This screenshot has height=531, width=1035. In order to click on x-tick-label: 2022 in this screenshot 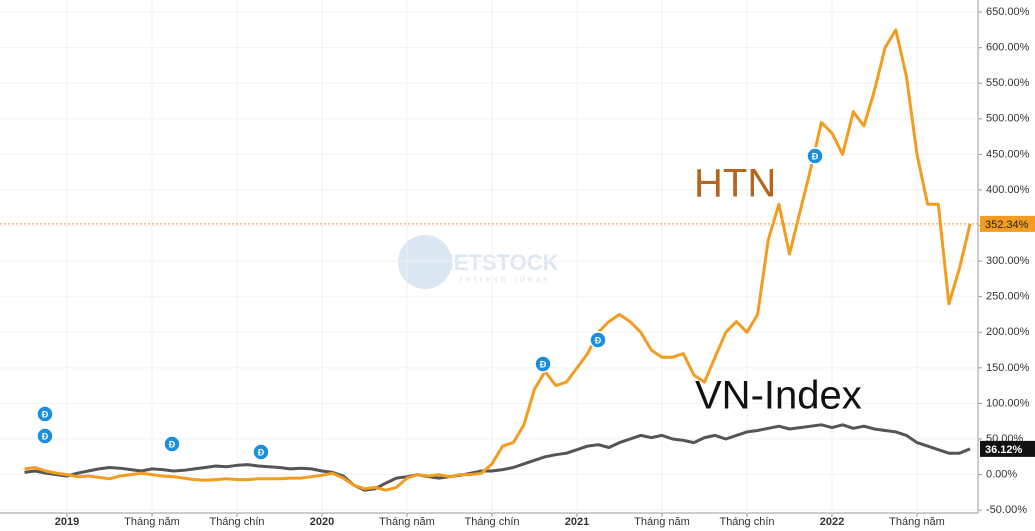, I will do `click(832, 522)`.